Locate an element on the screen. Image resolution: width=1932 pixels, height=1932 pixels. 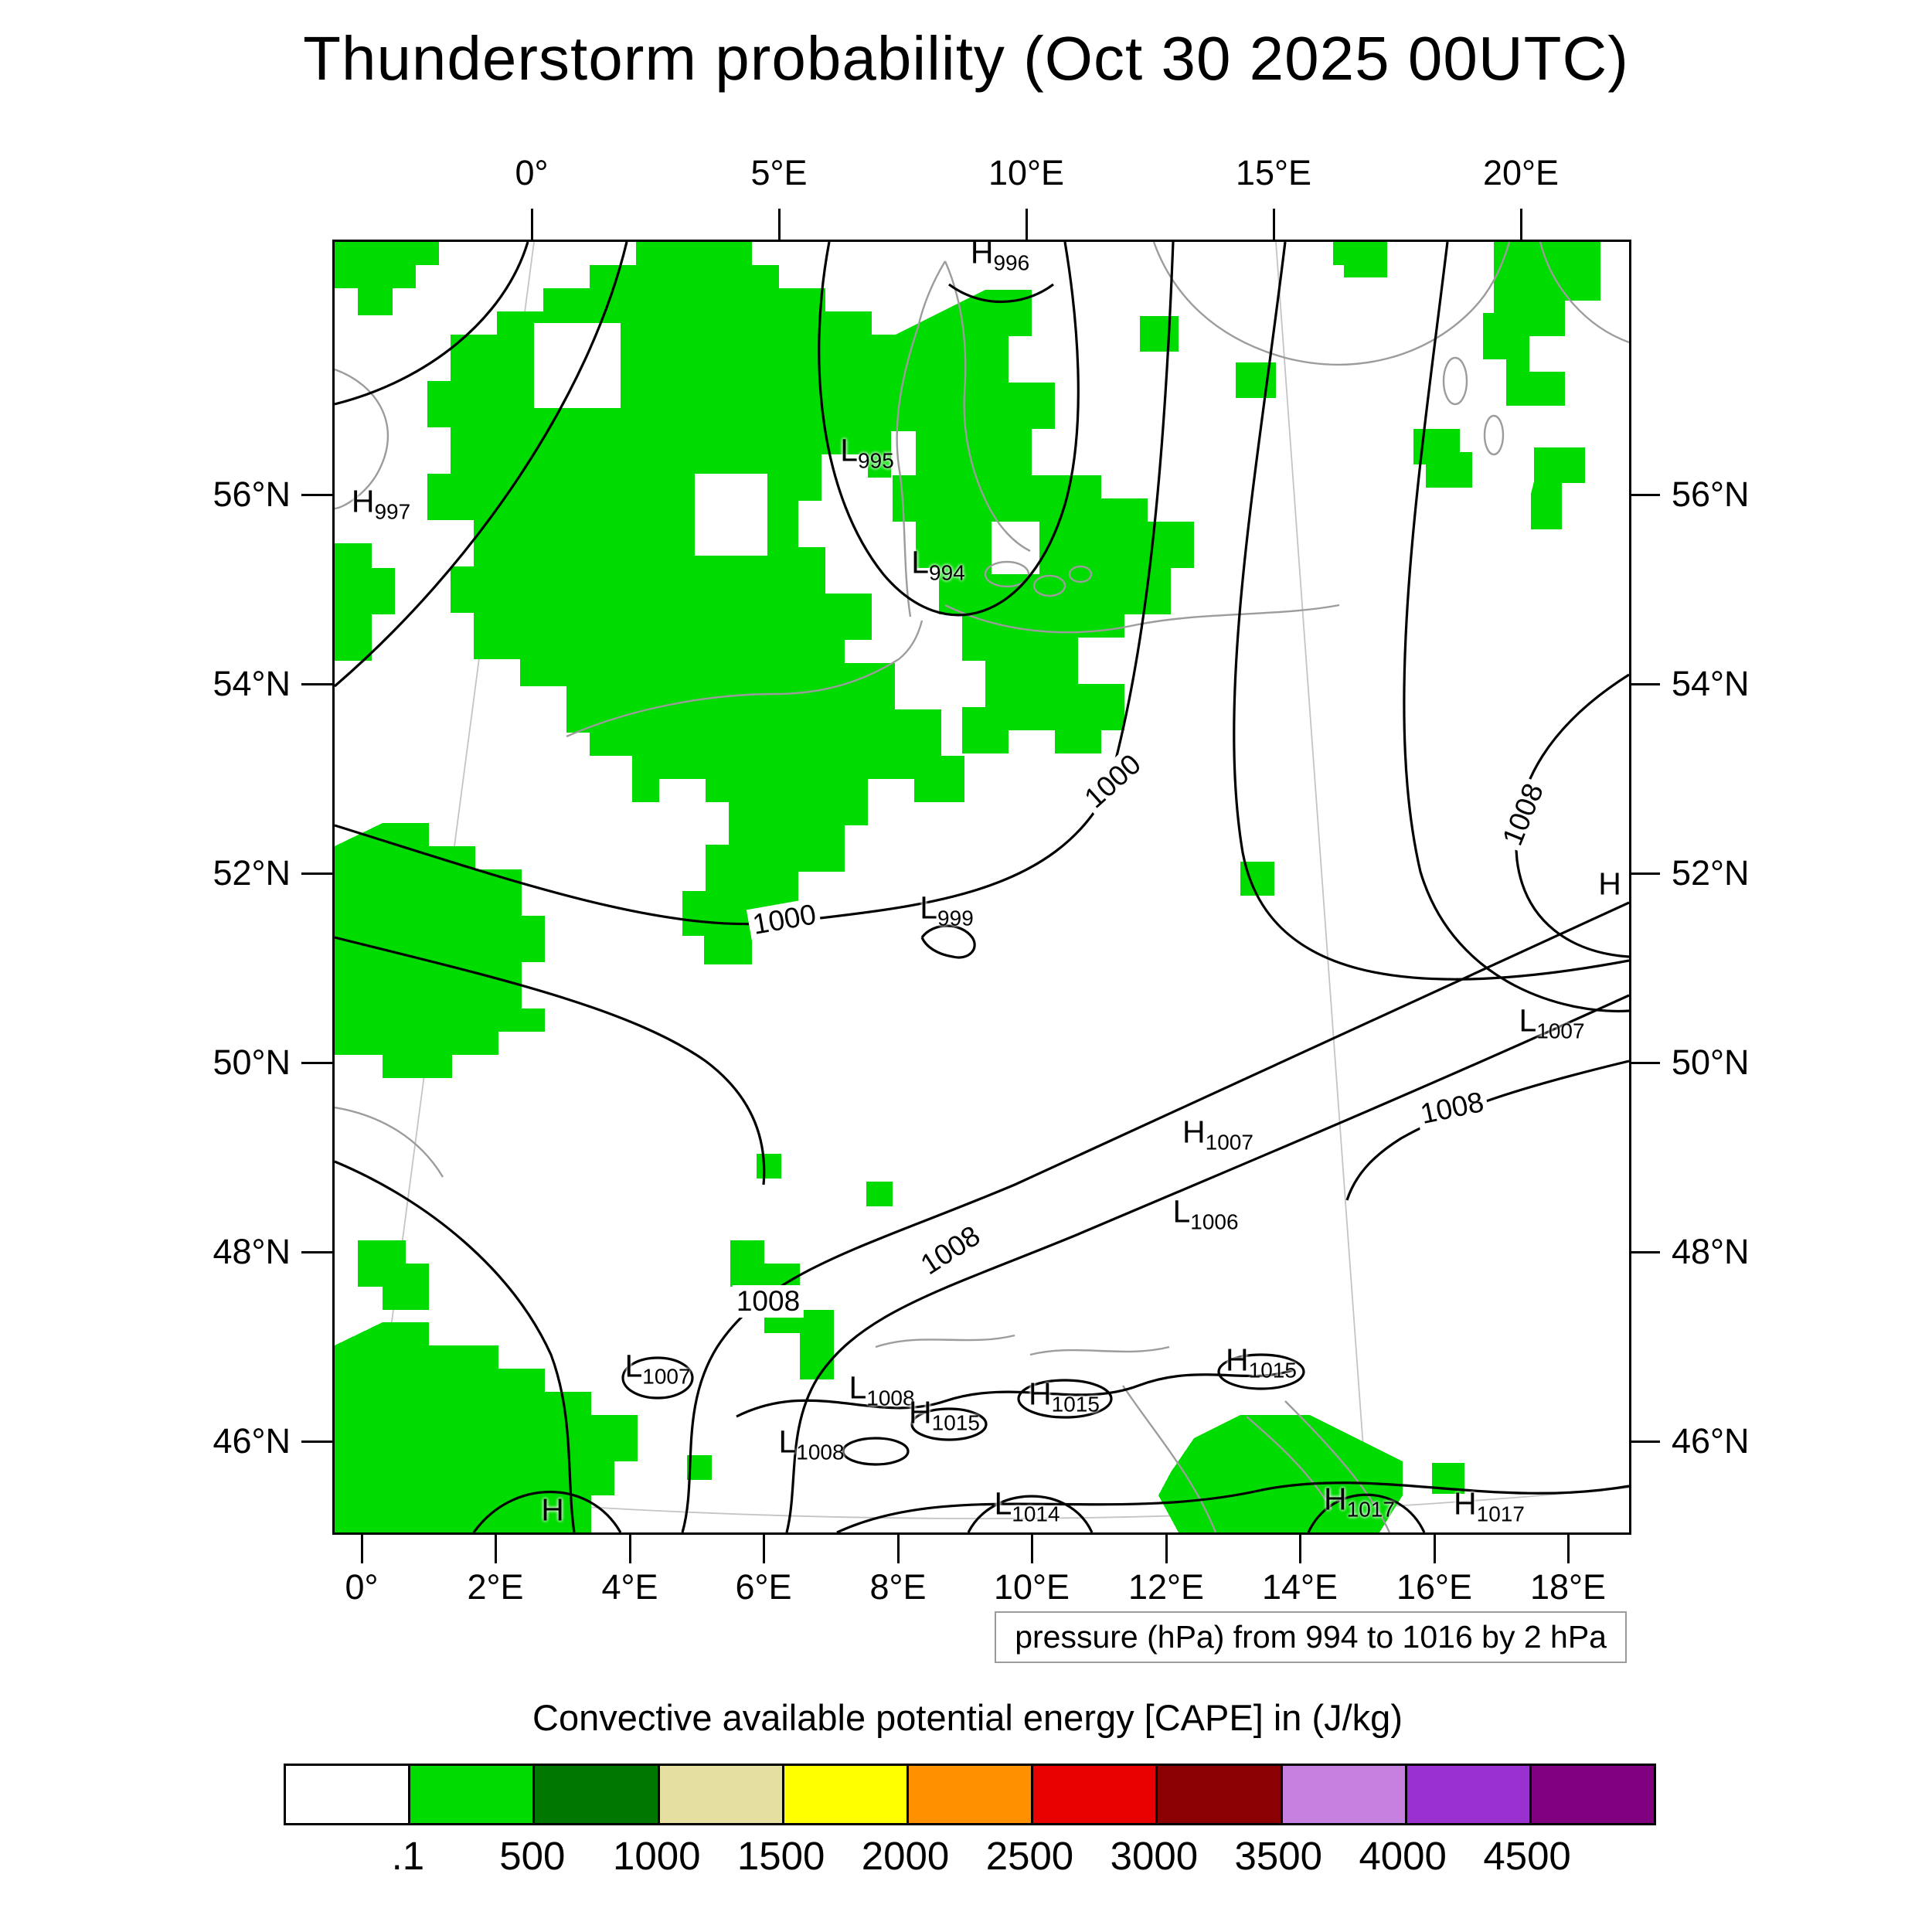
pressure-marker: H996 is located at coordinates (1000, 257).